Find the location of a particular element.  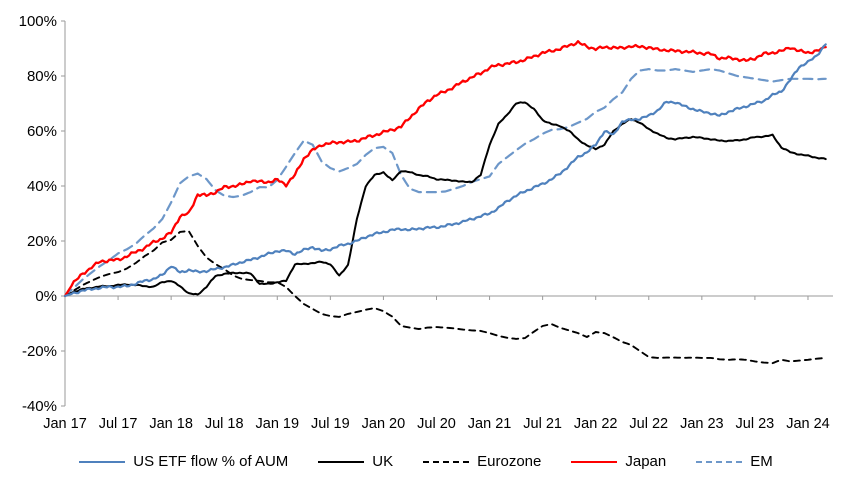

x-tick-label: Jan 20 is located at coordinates (384, 424).